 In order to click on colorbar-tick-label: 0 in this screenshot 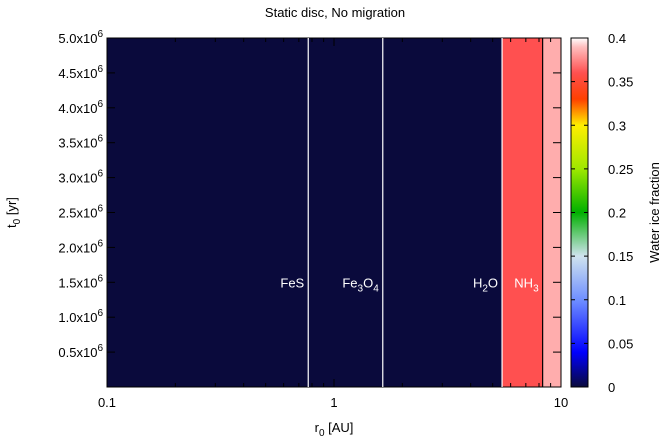, I will do `click(611, 387)`.